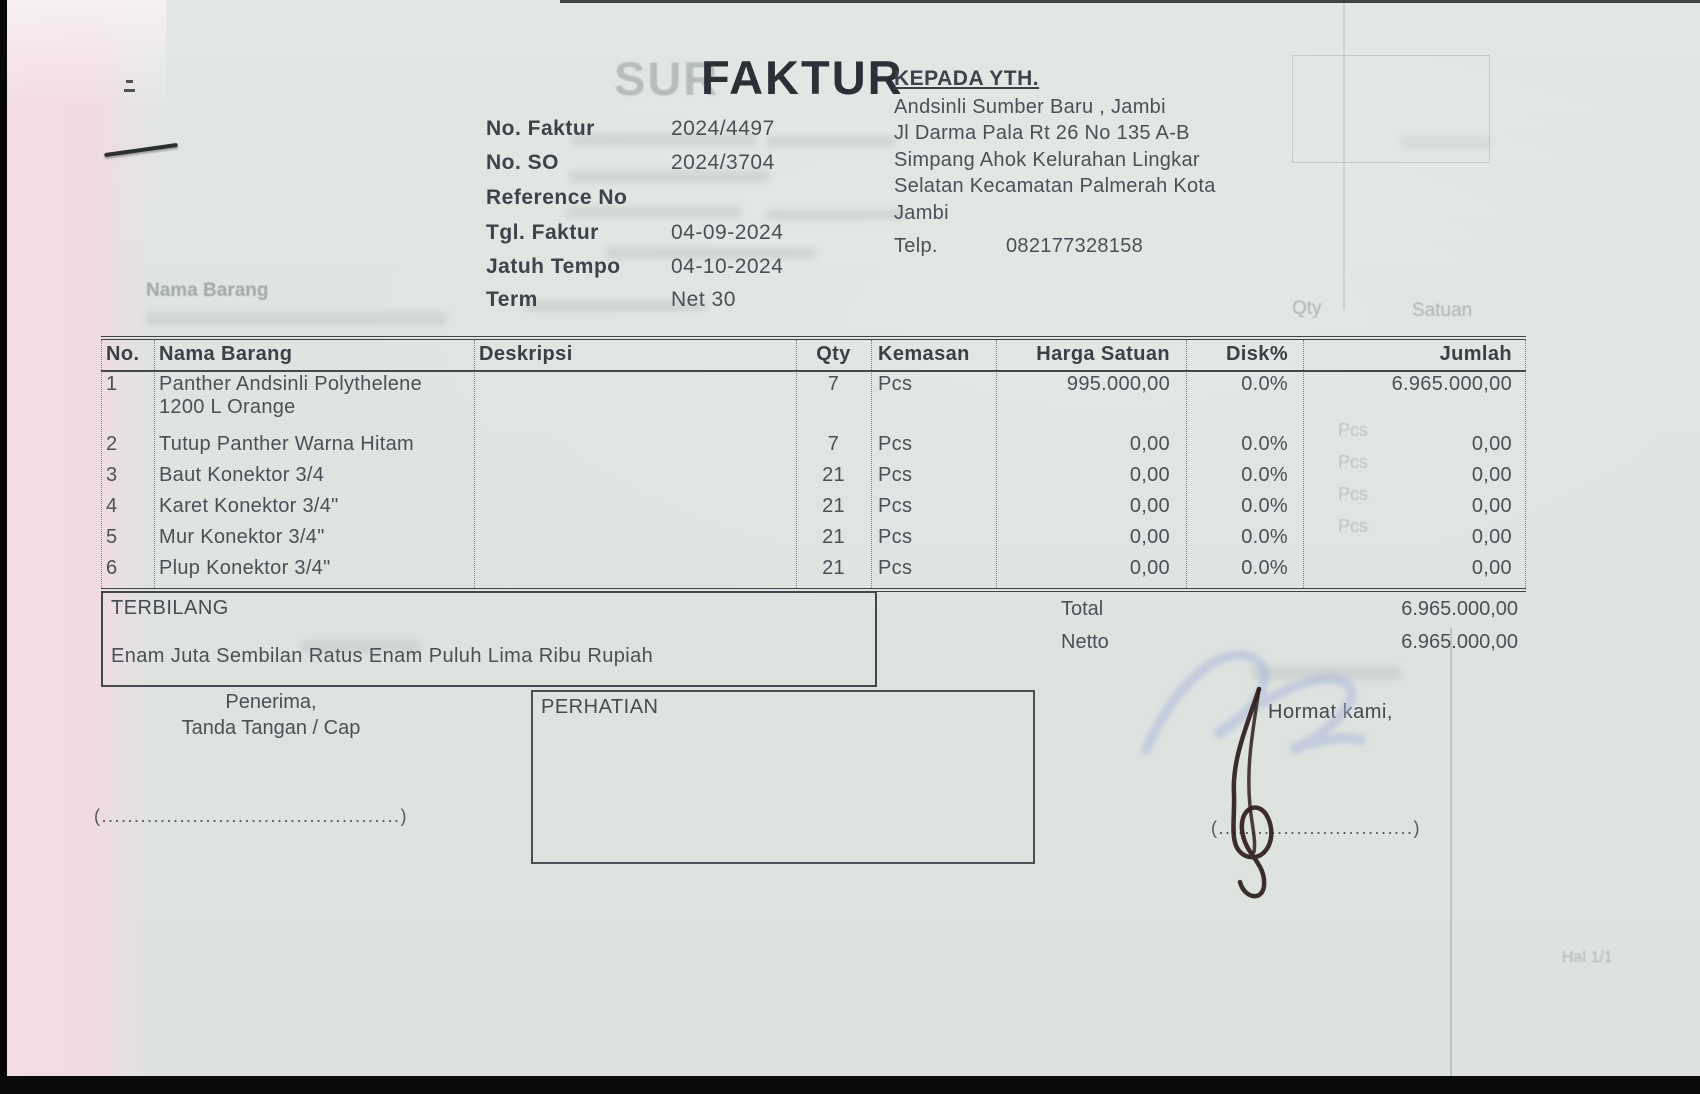 Image resolution: width=1700 pixels, height=1094 pixels. What do you see at coordinates (1103, 354) in the screenshot?
I see `col-header-harga: Harga Satuan` at bounding box center [1103, 354].